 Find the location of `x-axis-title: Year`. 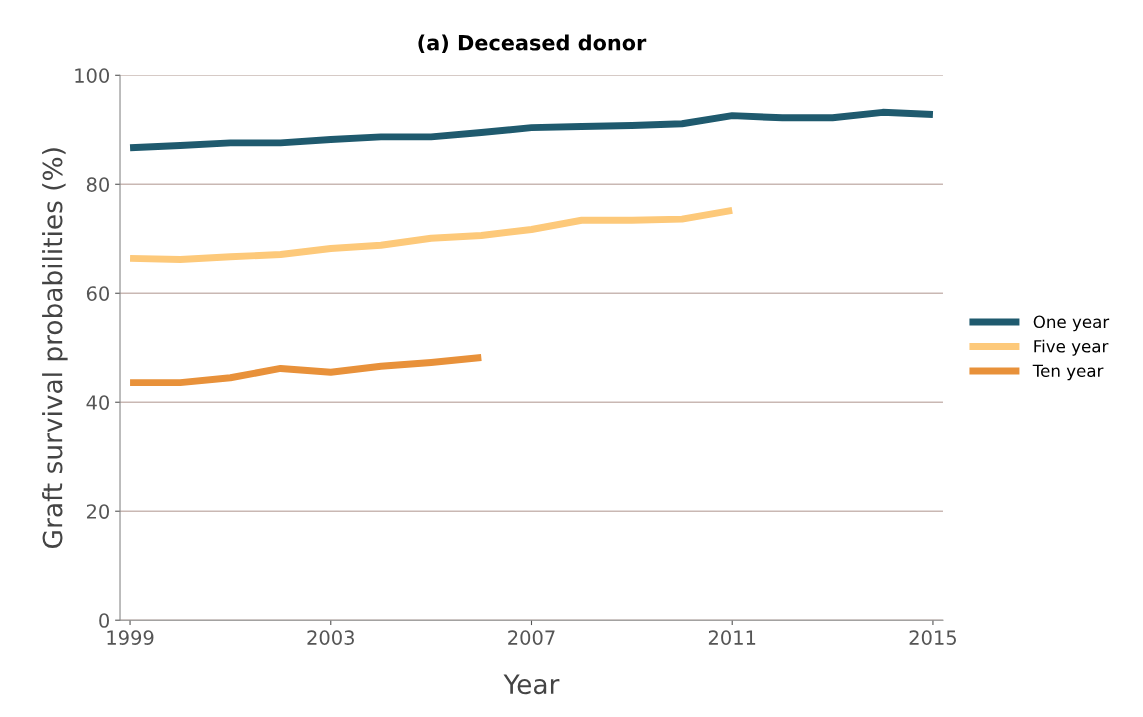

x-axis-title: Year is located at coordinates (531, 684).